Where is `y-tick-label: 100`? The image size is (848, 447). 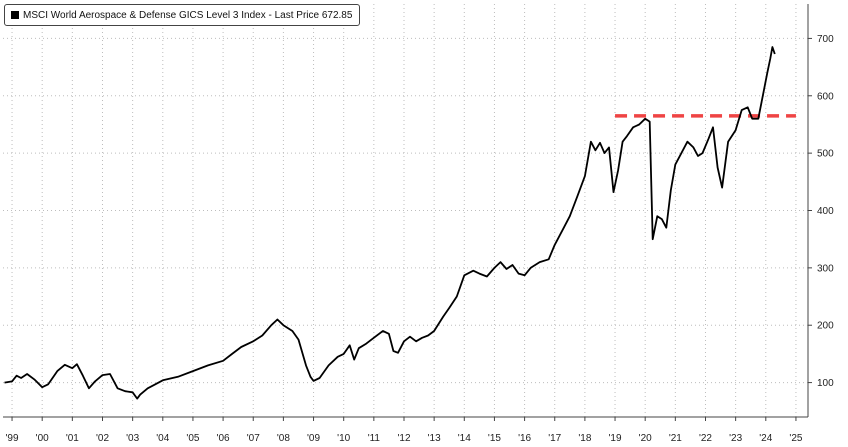 y-tick-label: 100 is located at coordinates (825, 383).